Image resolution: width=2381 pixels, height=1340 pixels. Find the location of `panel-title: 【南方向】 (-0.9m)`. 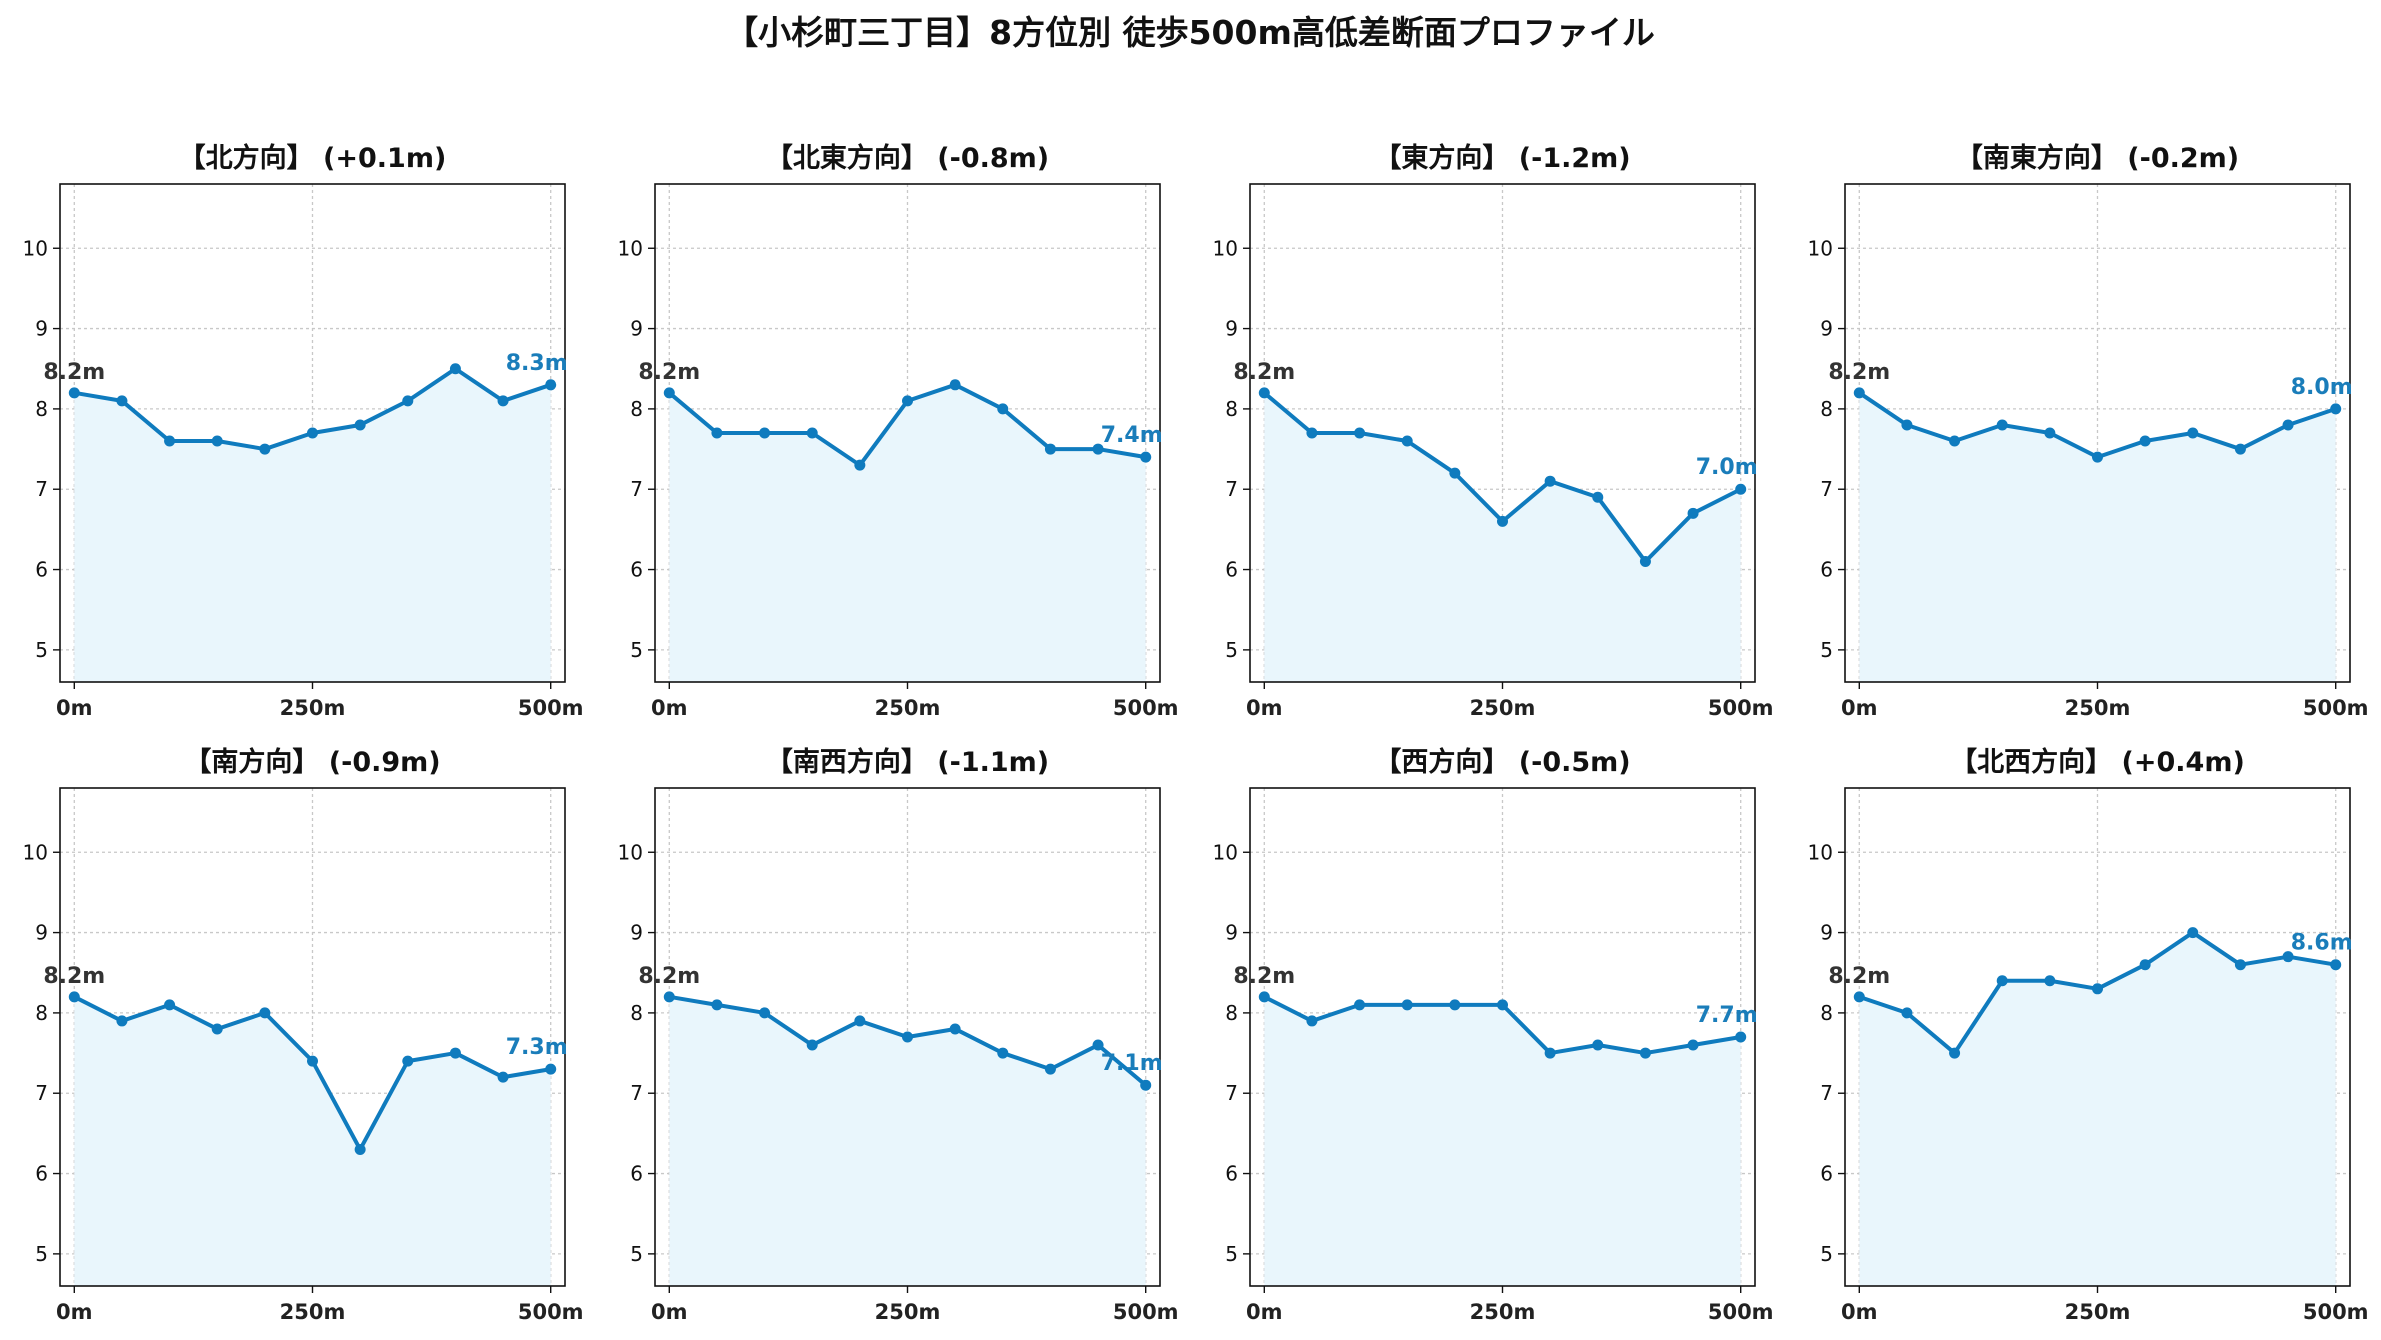

panel-title: 【南方向】 (-0.9m) is located at coordinates (312, 762).